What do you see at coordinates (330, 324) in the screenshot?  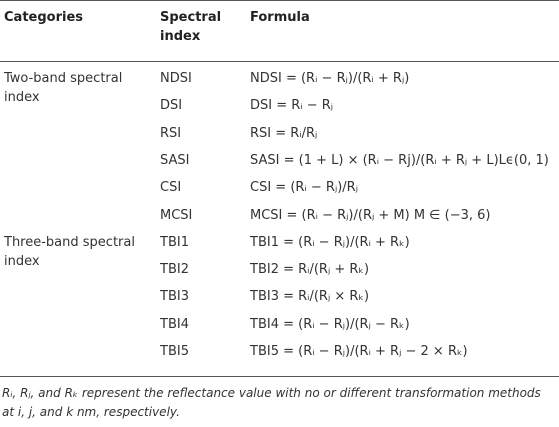 I see `formula: TBI4 = (Rᵢ − Rⱼ)/(Rⱼ − Rₖ)` at bounding box center [330, 324].